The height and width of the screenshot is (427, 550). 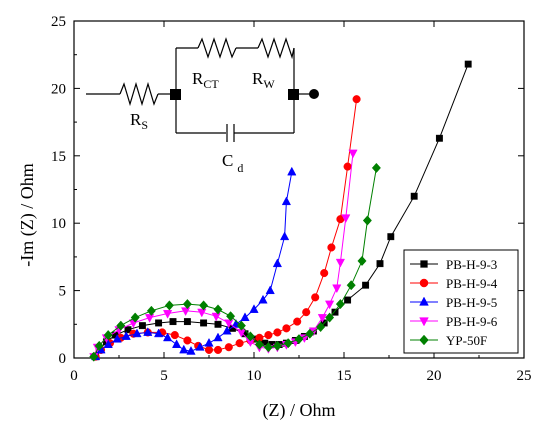 I want to click on x-tick-label: 0, so click(x=74, y=376).